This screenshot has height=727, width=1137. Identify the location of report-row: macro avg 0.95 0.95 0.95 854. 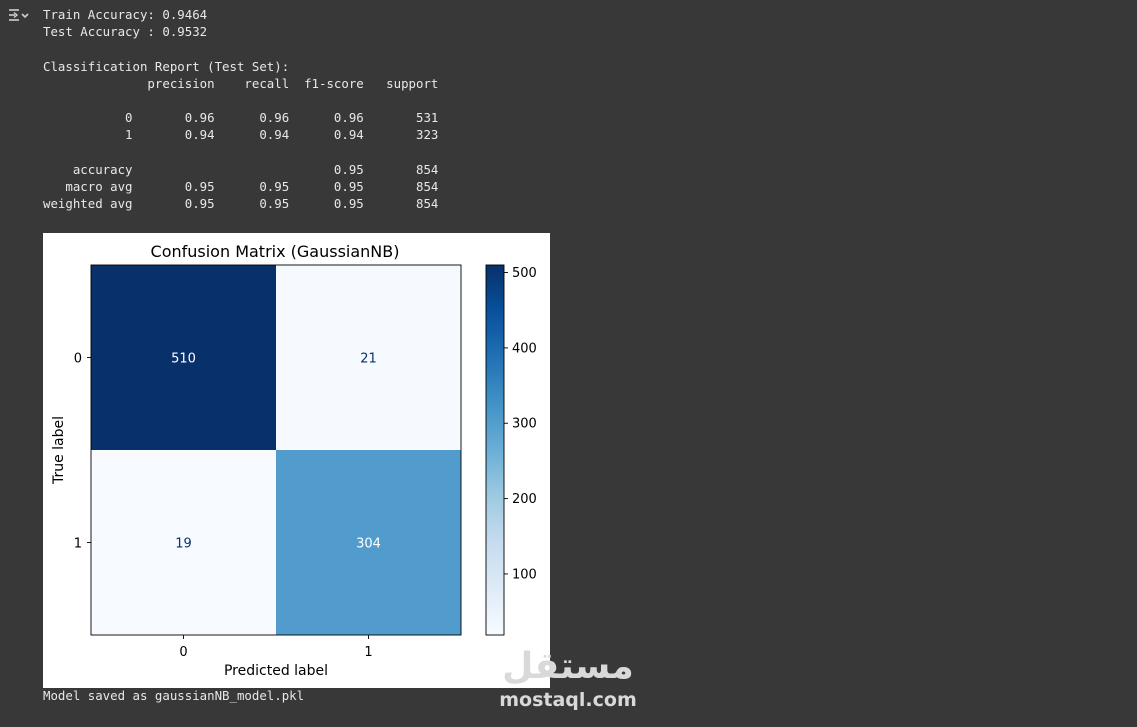
(241, 187).